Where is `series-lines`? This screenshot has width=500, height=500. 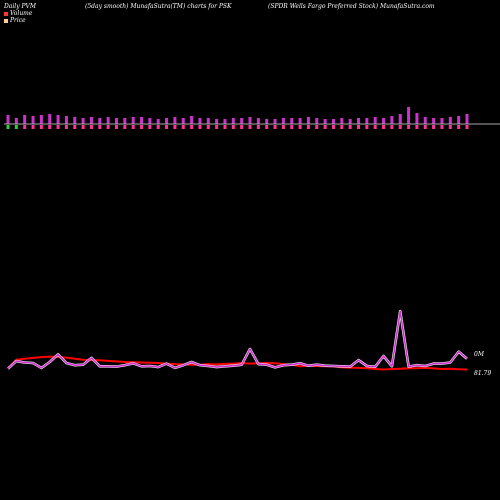
series-lines is located at coordinates (237, 340).